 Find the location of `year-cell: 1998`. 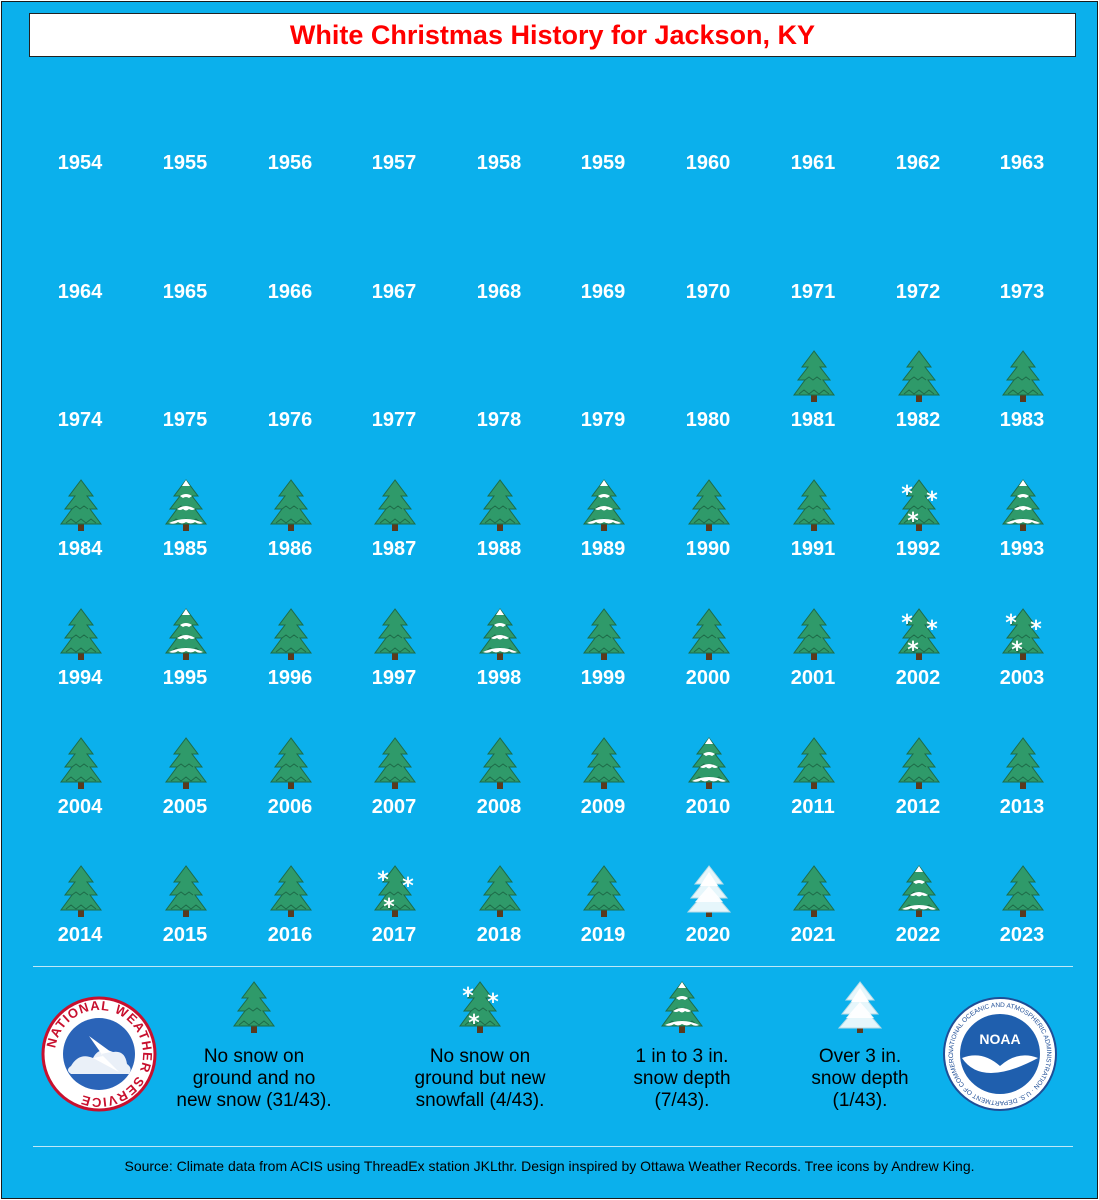

year-cell: 1998 is located at coordinates (499, 639).